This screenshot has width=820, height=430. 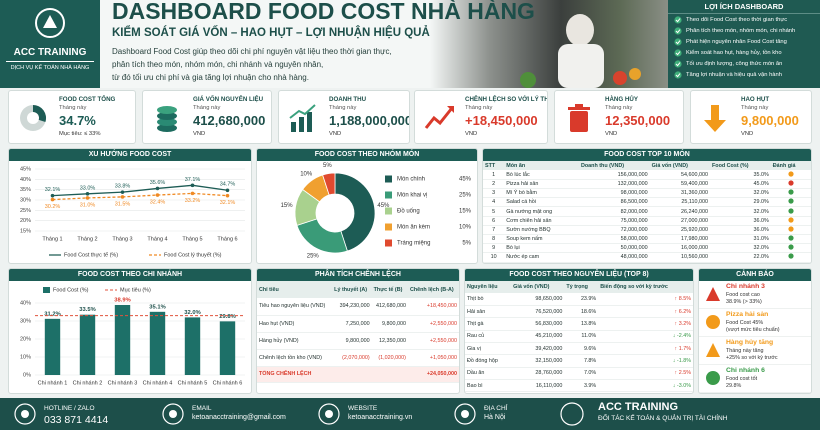 I want to click on logo-ring, so click(x=50, y=23).